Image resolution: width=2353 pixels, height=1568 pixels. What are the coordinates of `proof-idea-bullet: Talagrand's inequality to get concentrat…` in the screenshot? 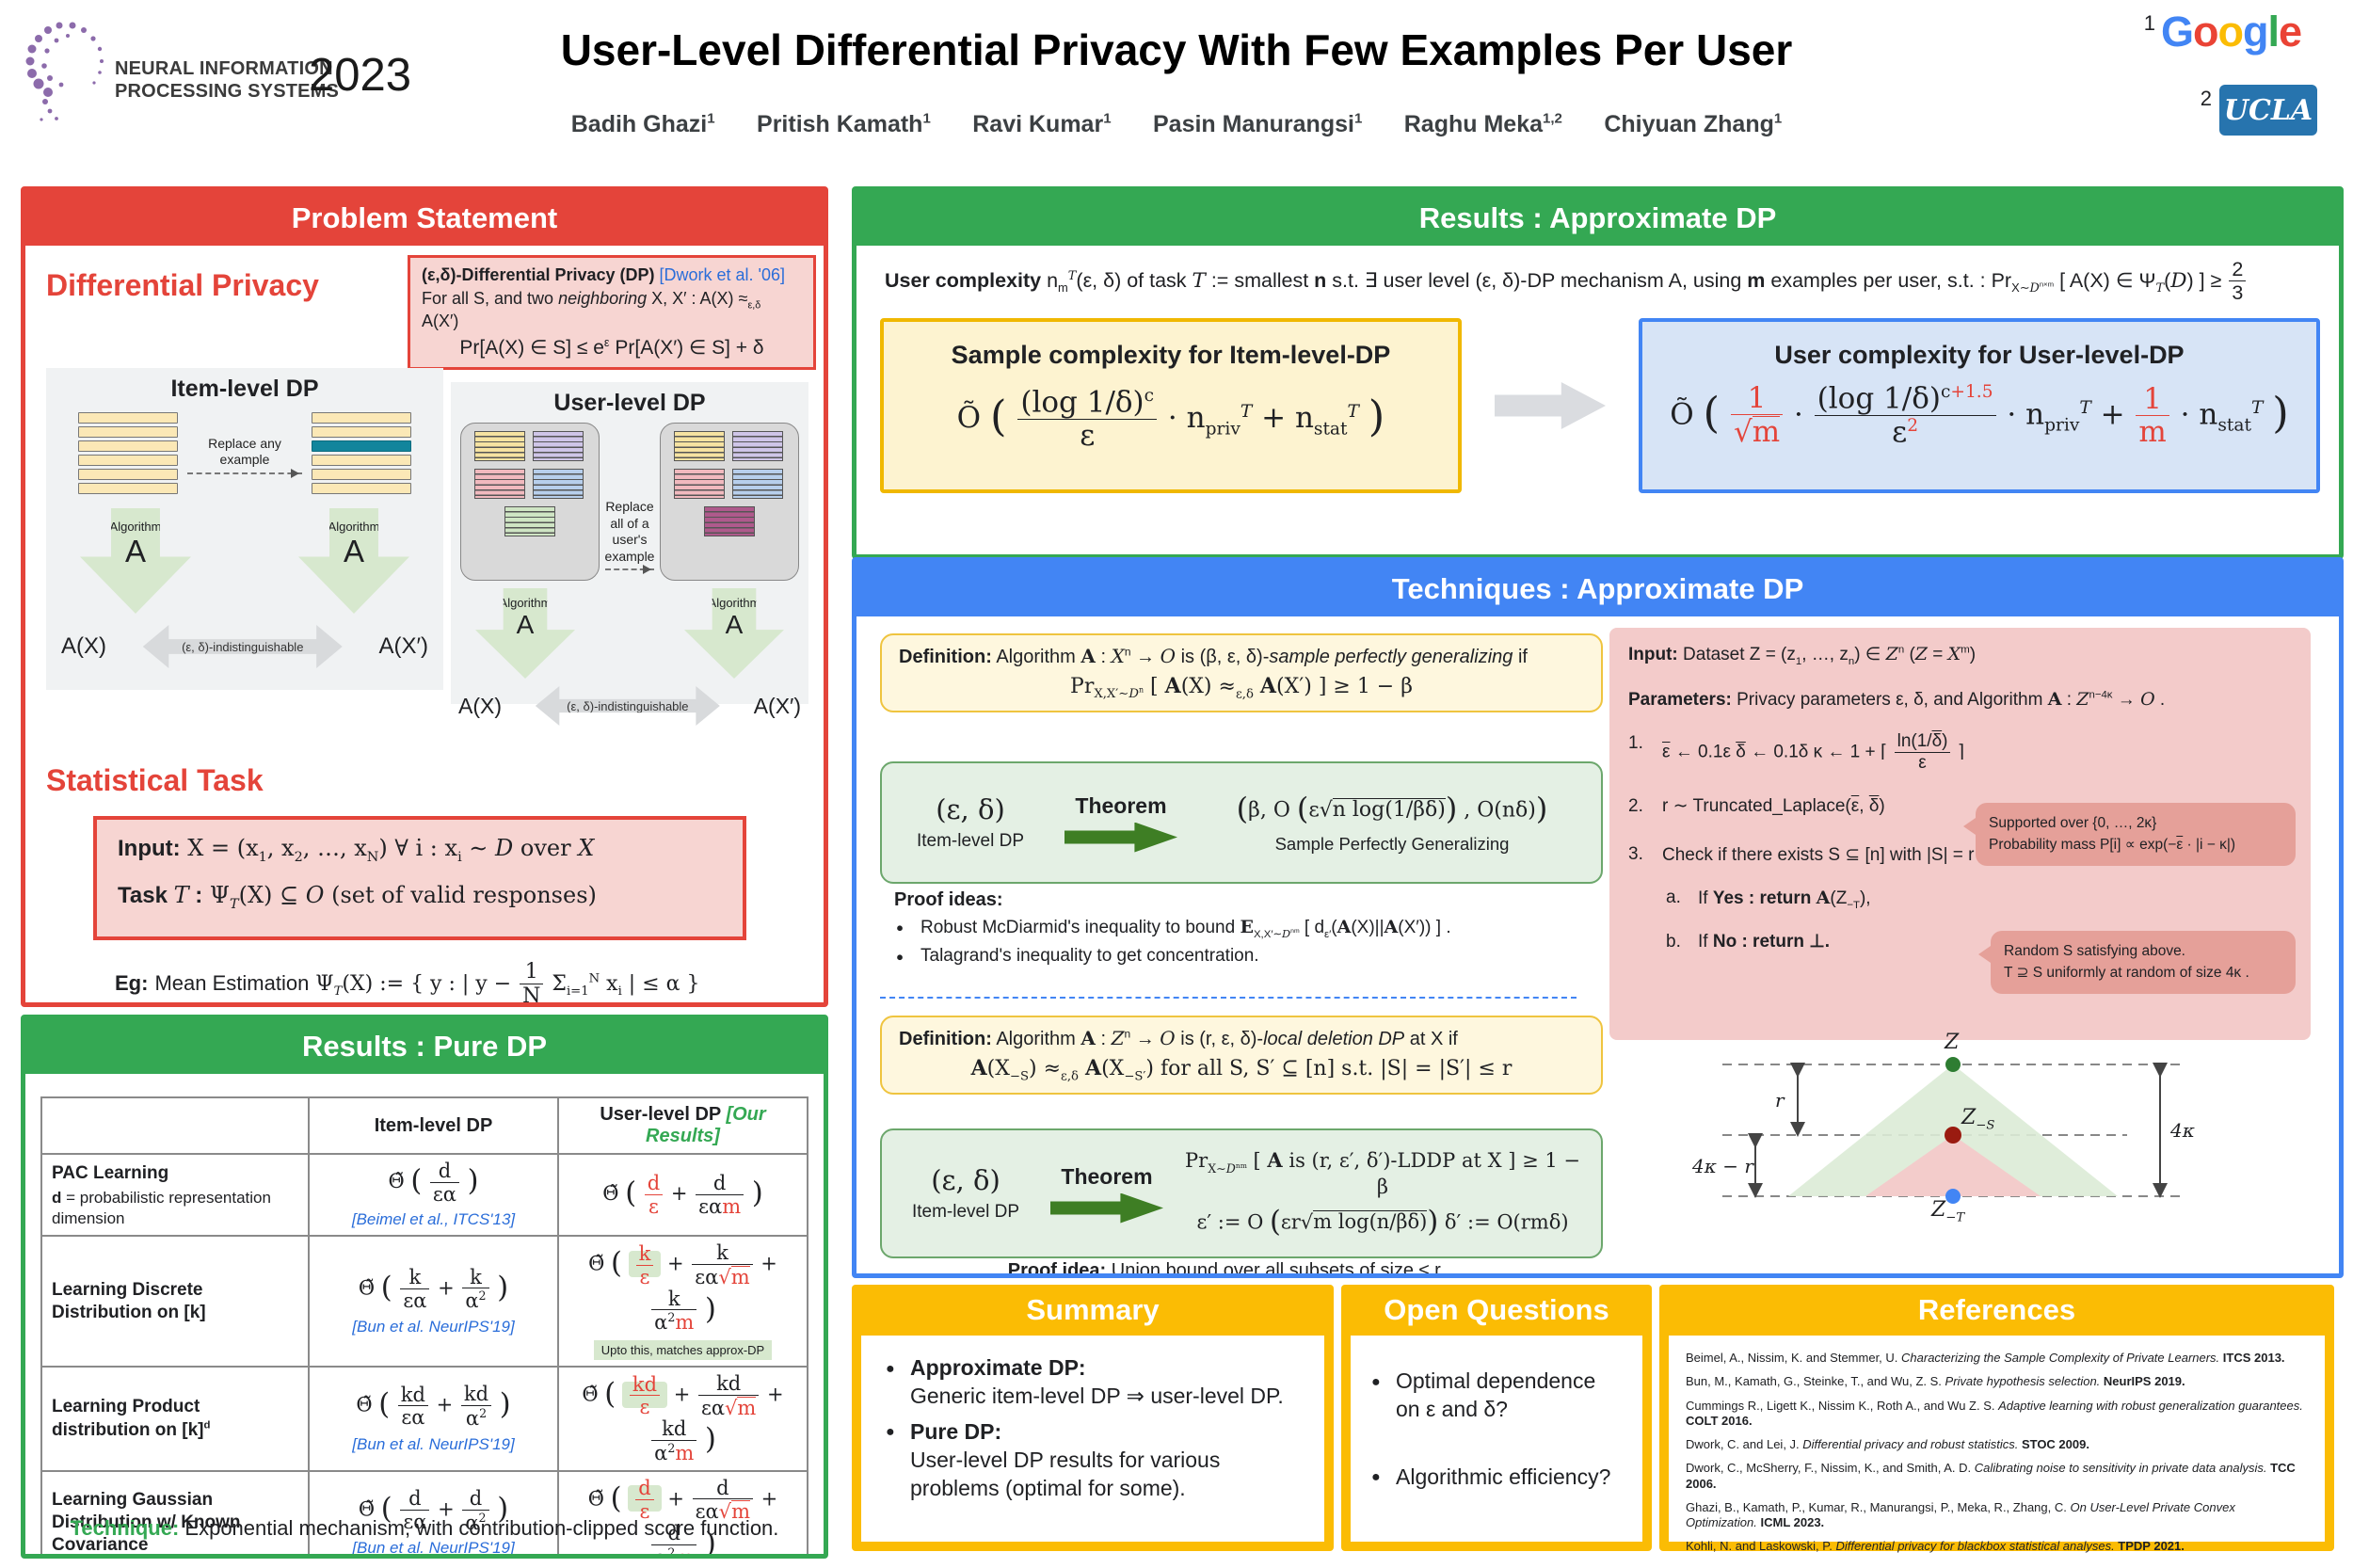 It's located at (1237, 956).